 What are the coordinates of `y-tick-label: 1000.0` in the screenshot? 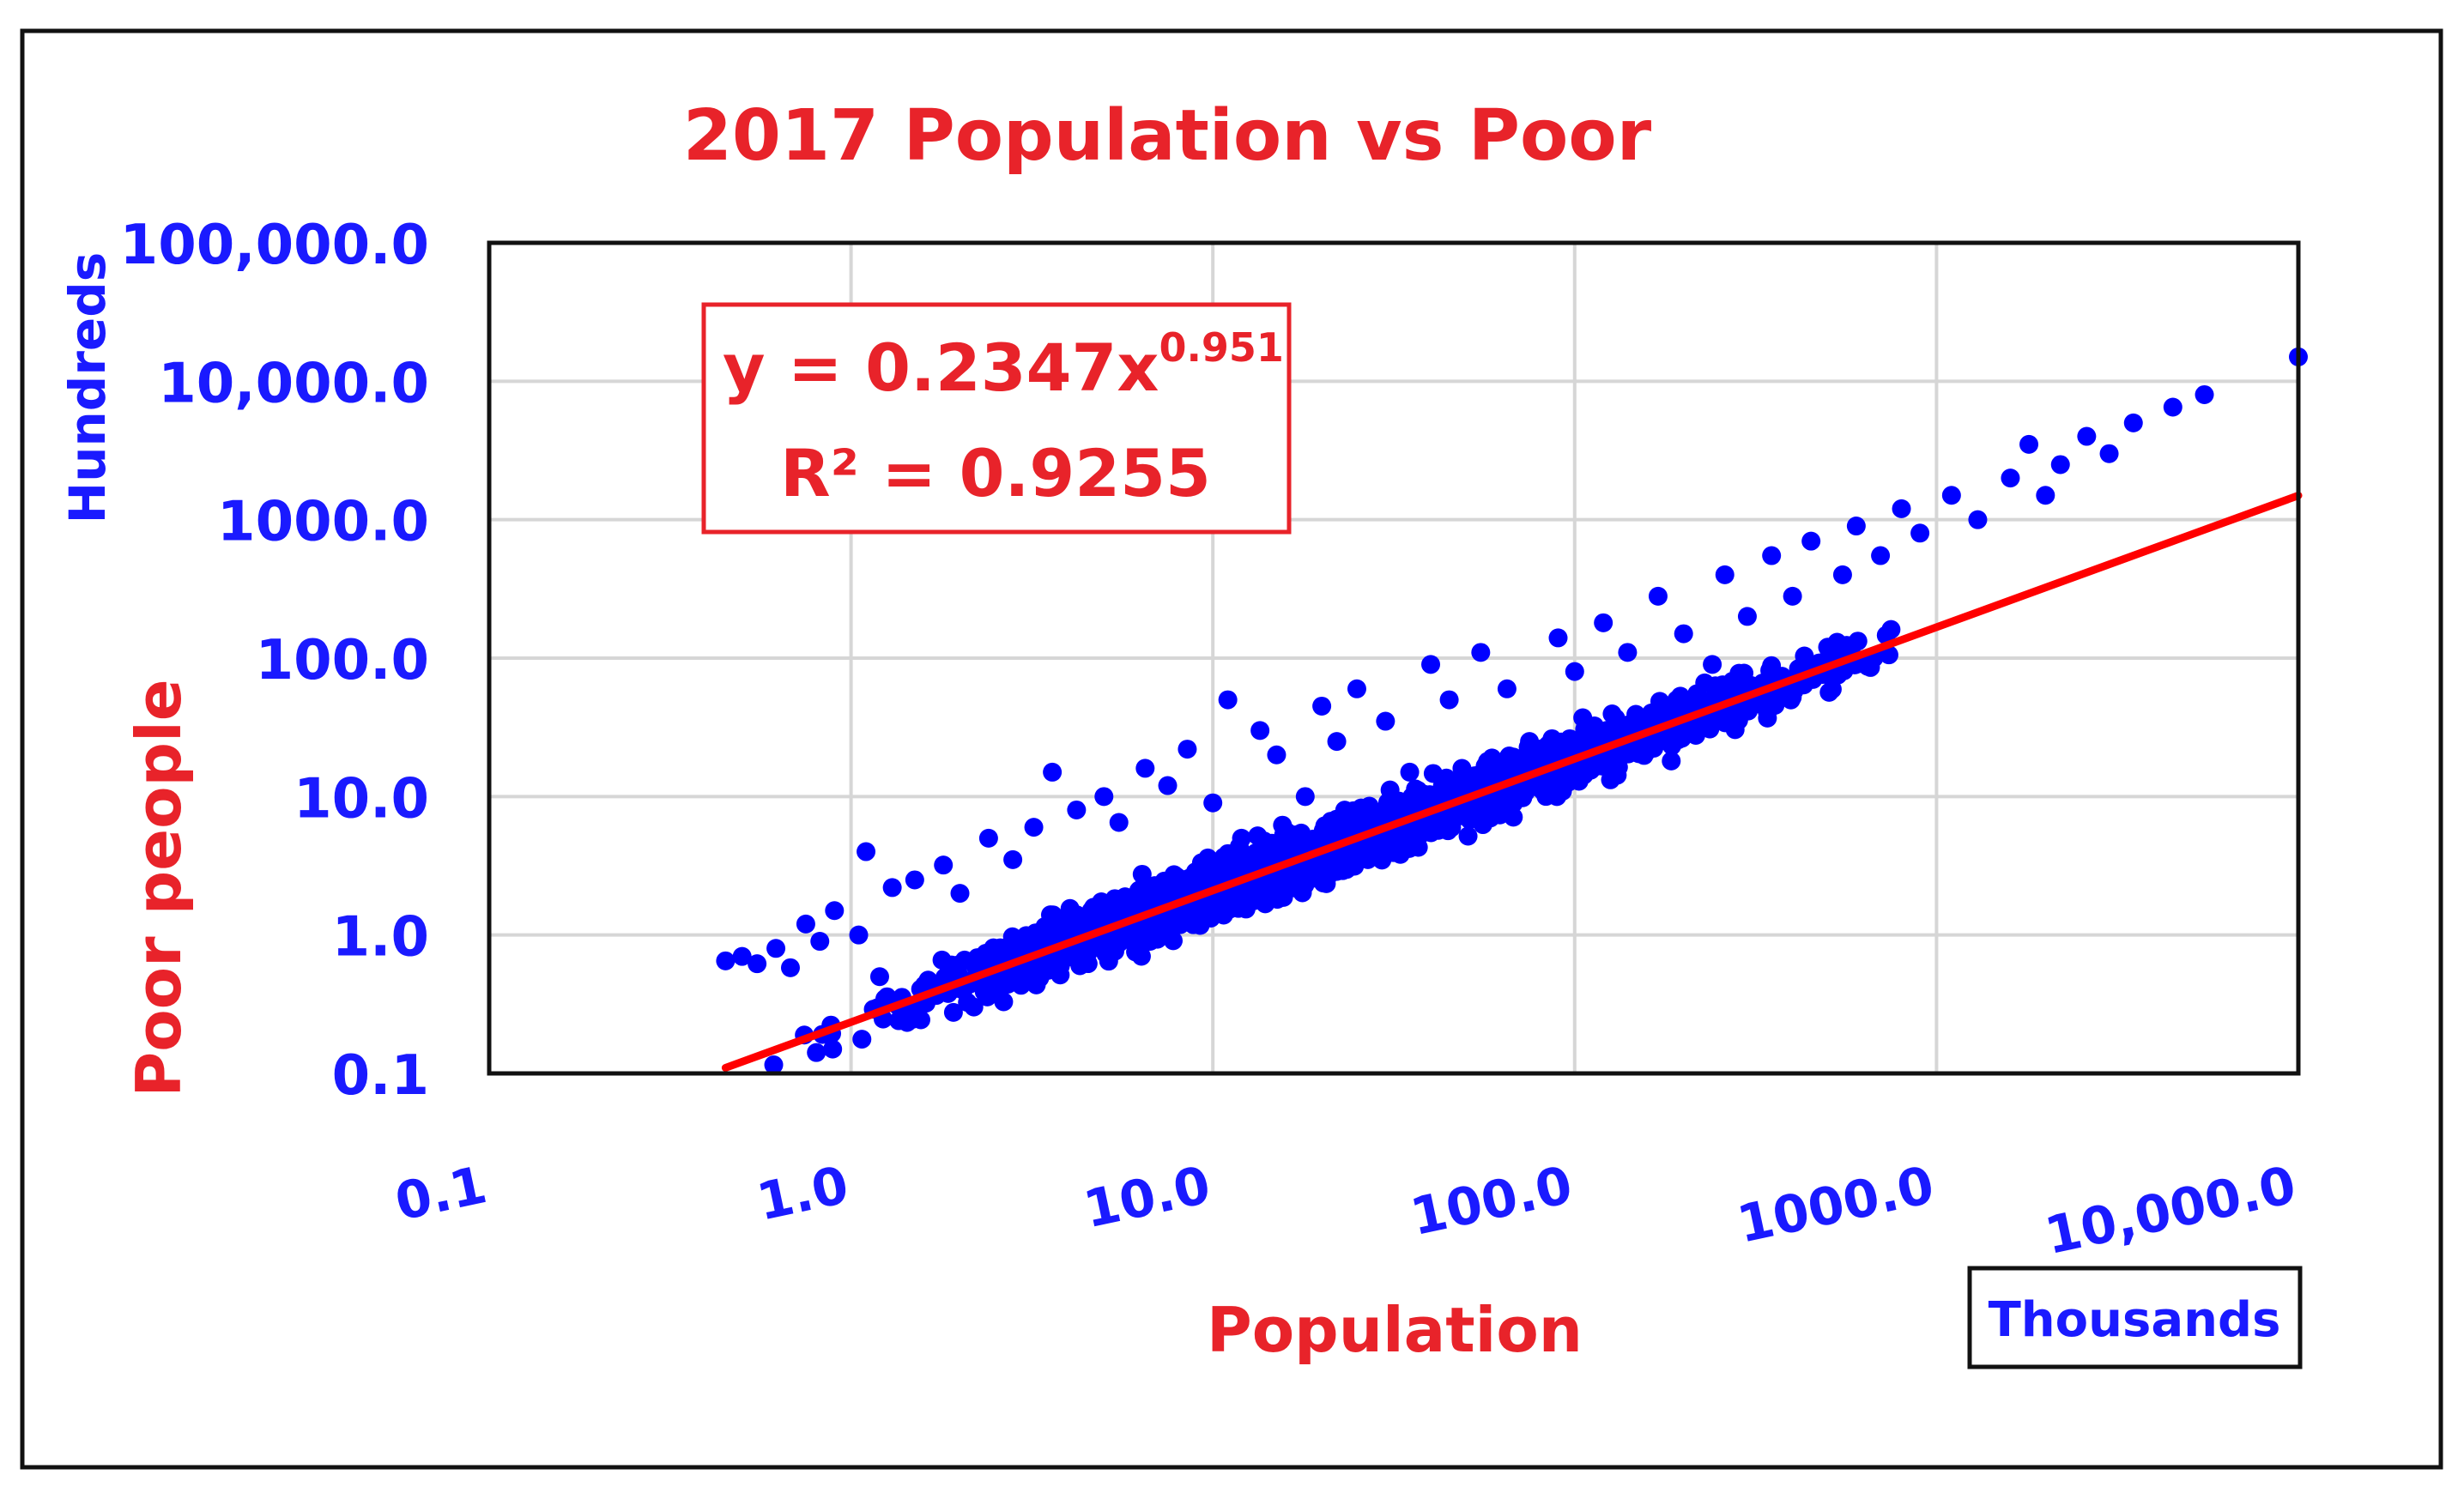 It's located at (323, 522).